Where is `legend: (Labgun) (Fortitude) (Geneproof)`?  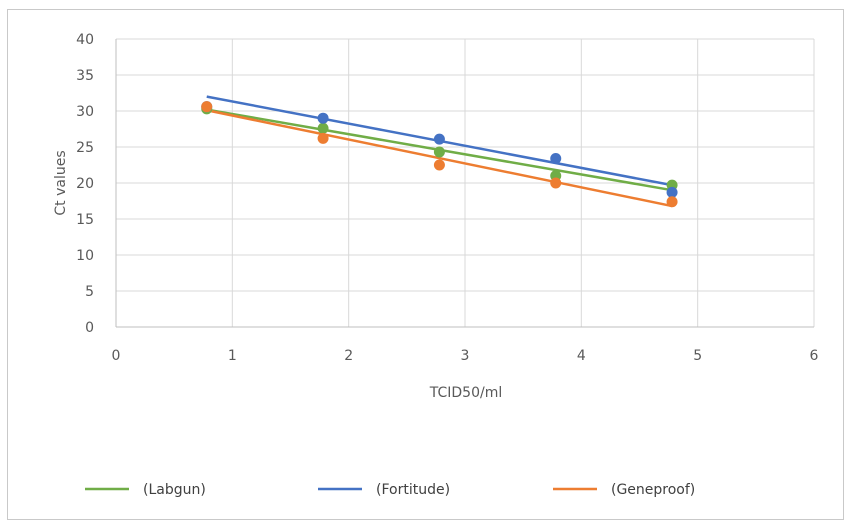
legend: (Labgun) (Fortitude) (Geneproof) is located at coordinates (390, 490).